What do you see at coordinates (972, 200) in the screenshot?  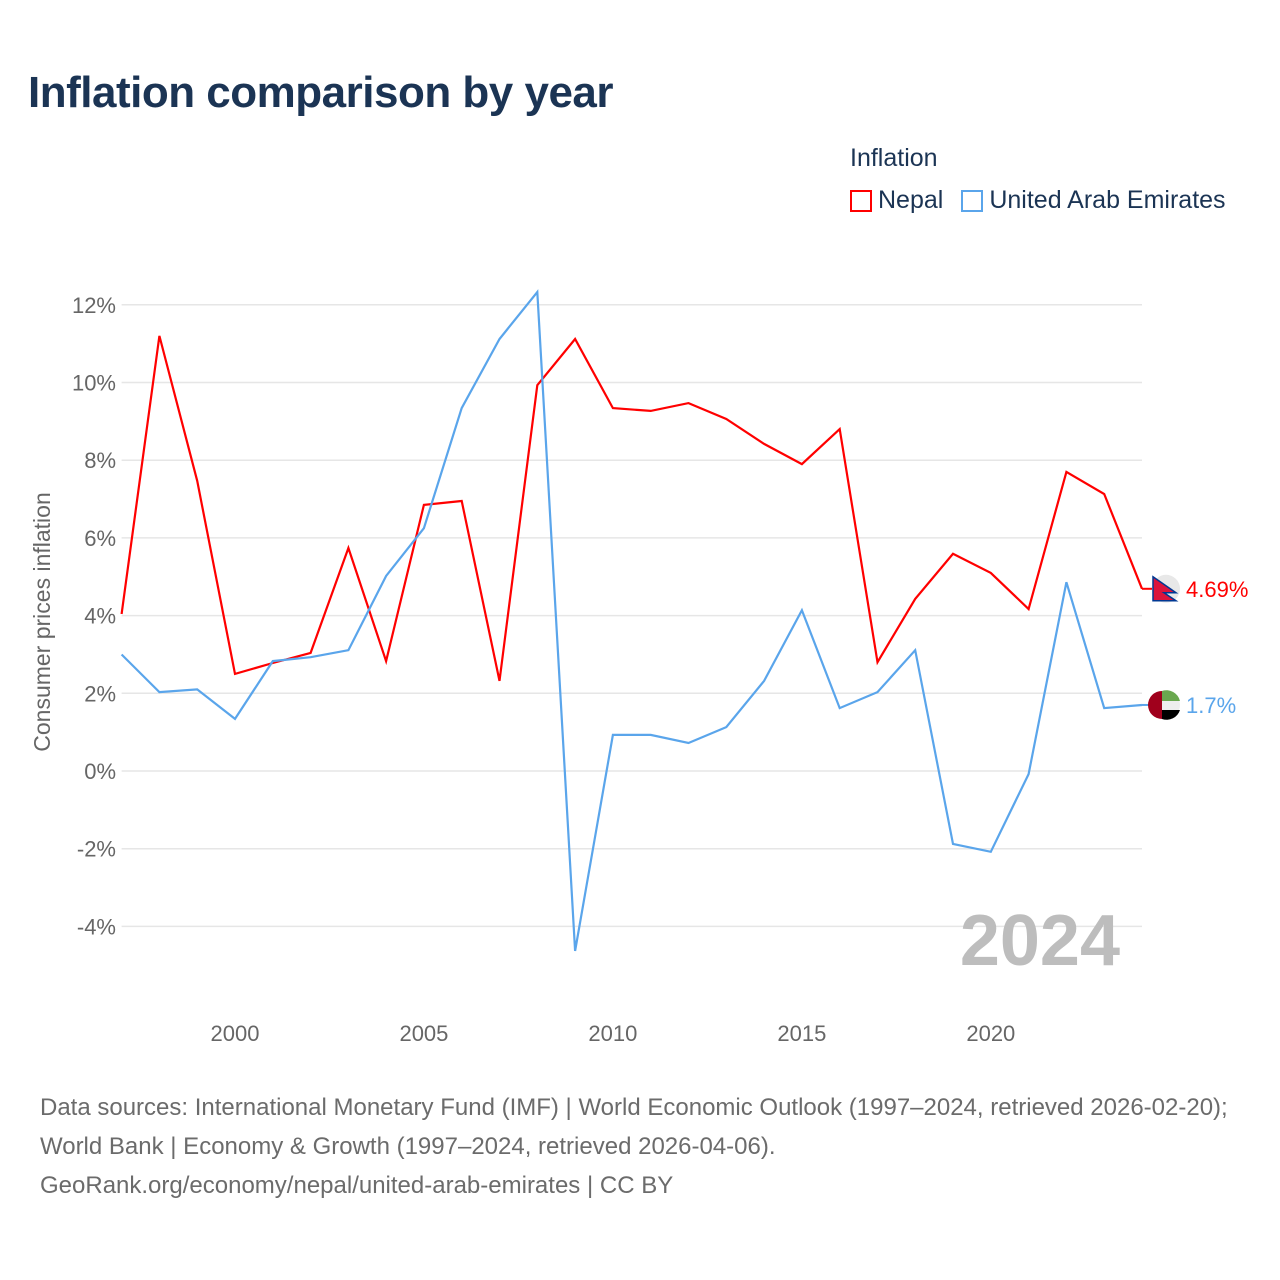 I see `legend-swatch-uae` at bounding box center [972, 200].